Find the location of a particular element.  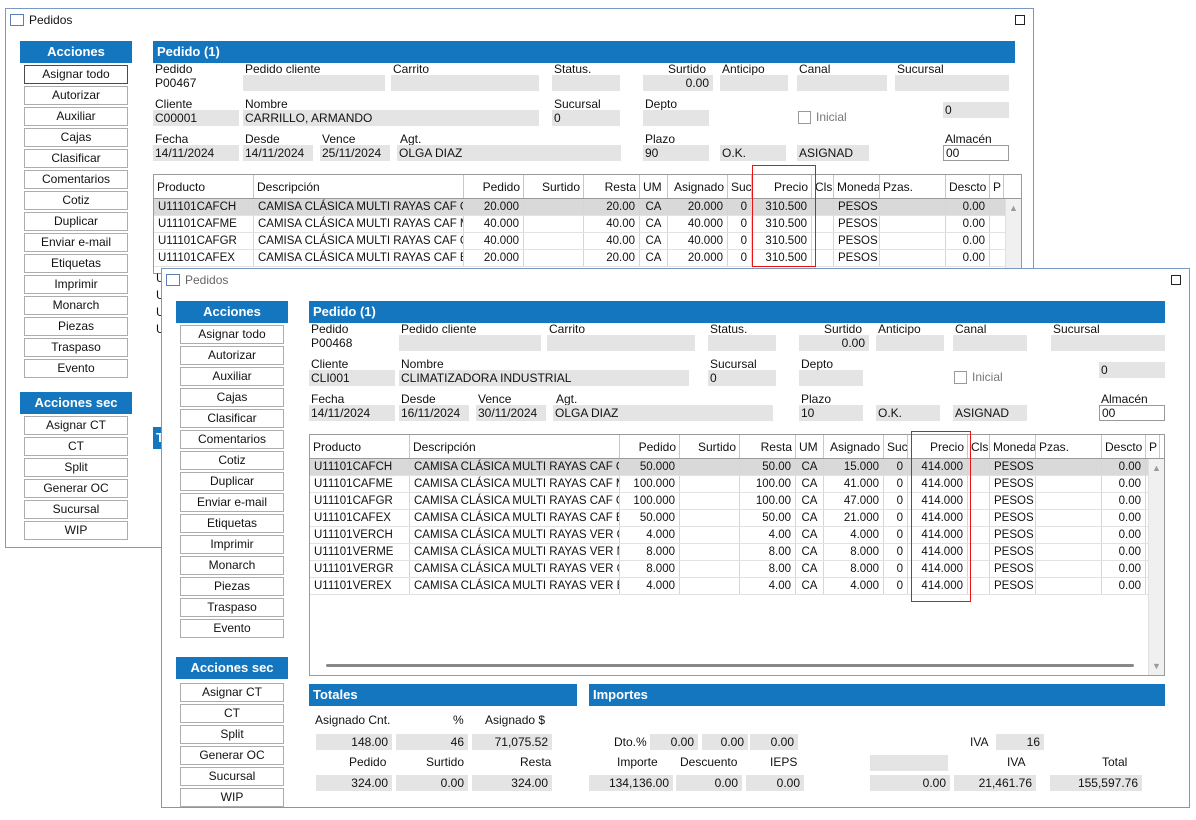

action-generar-oc-button: Generar OC is located at coordinates (76, 488).